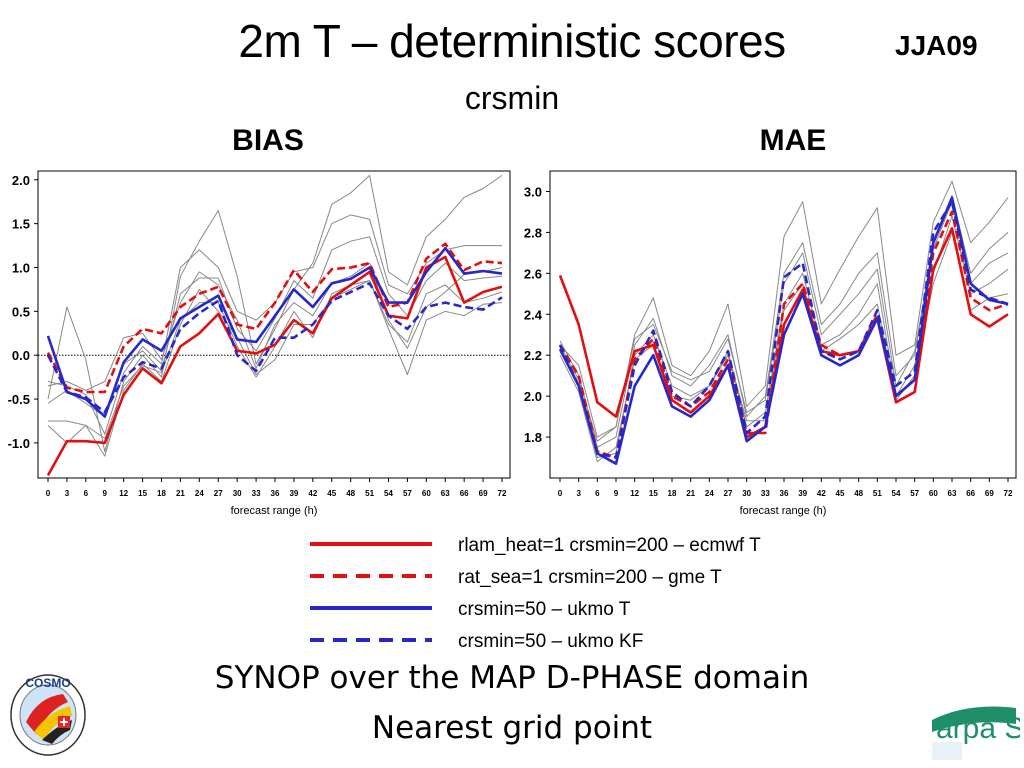  I want to click on mae-xtick-label: 60, so click(933, 493).